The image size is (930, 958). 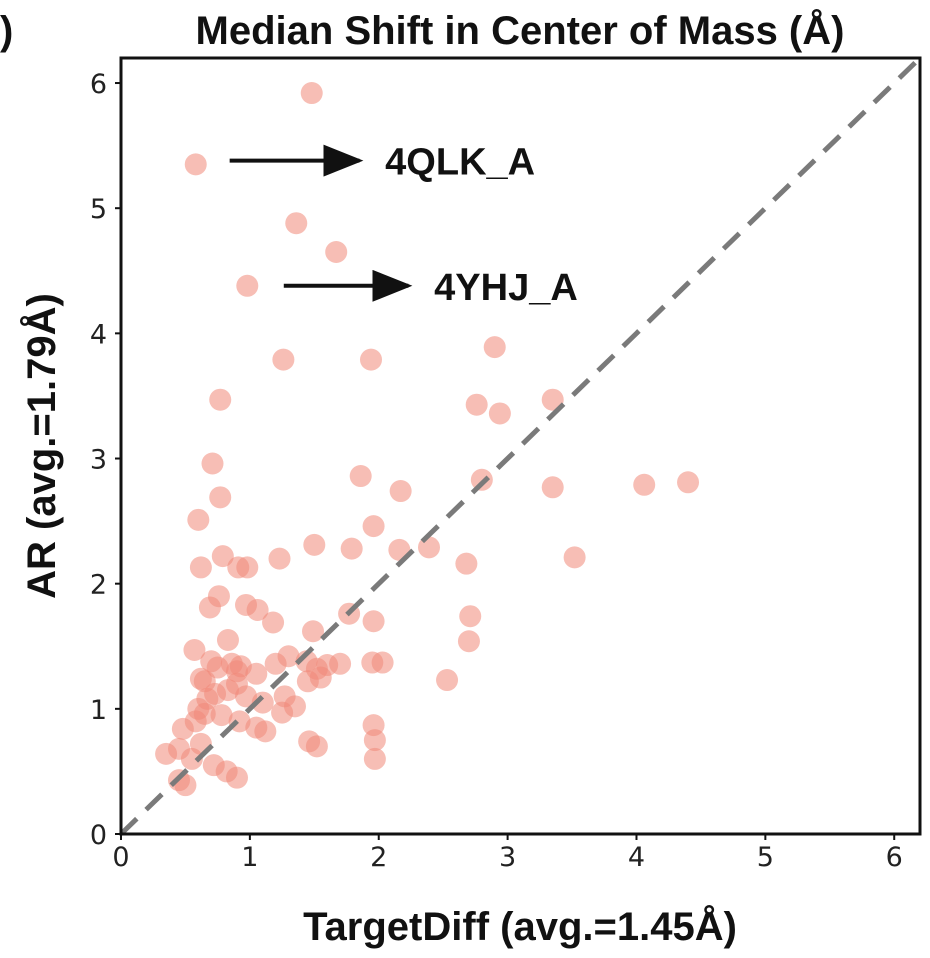 What do you see at coordinates (520, 926) in the screenshot?
I see `x-axis-label: TargetDiff (avg.=1.45Å)` at bounding box center [520, 926].